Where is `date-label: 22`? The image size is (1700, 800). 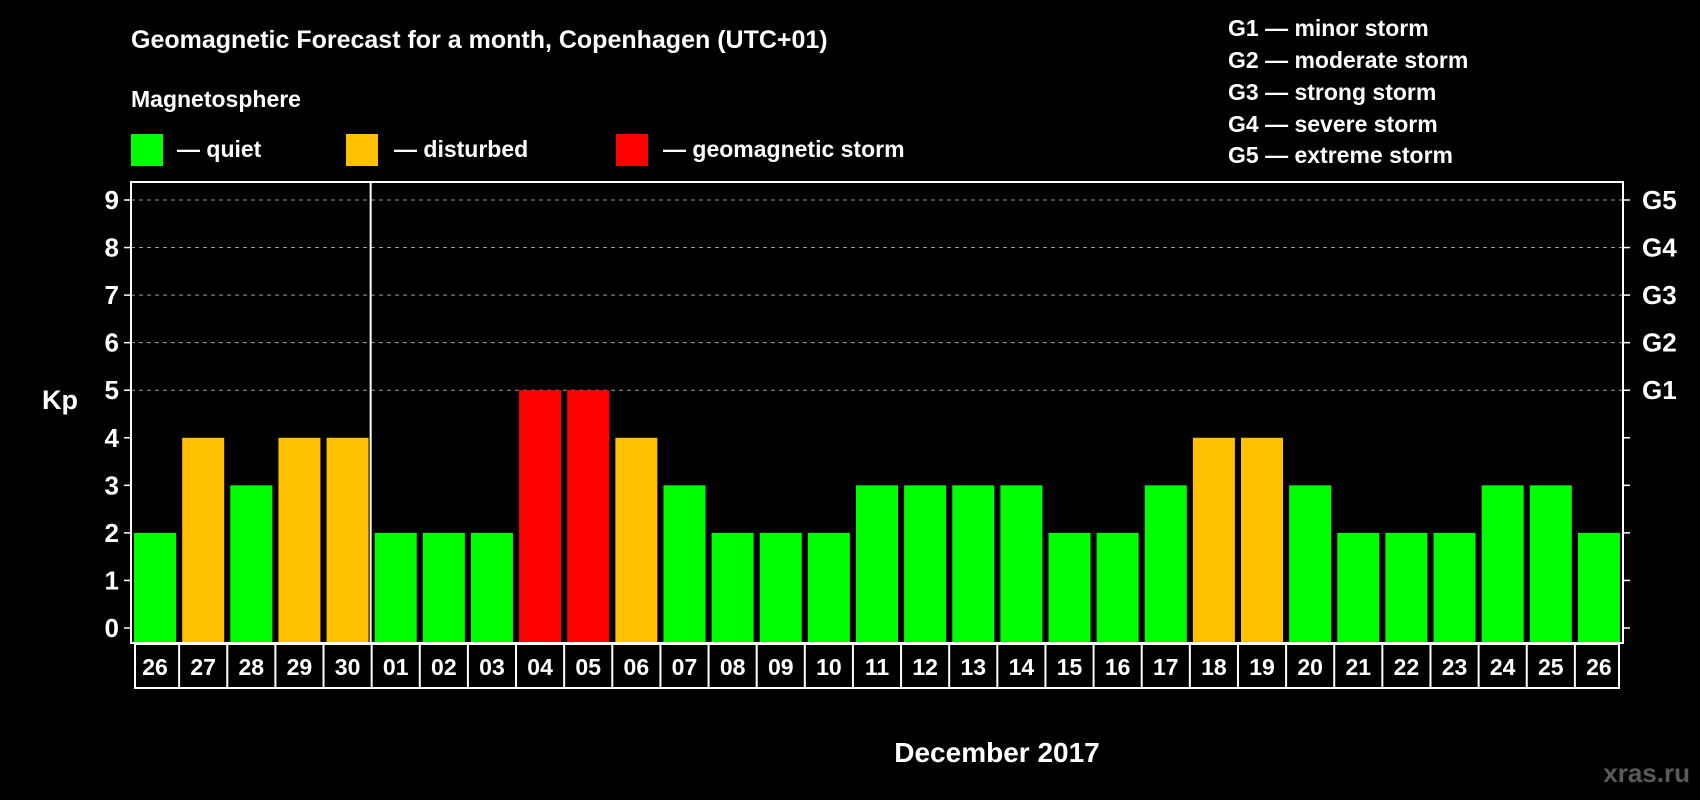 date-label: 22 is located at coordinates (1407, 667).